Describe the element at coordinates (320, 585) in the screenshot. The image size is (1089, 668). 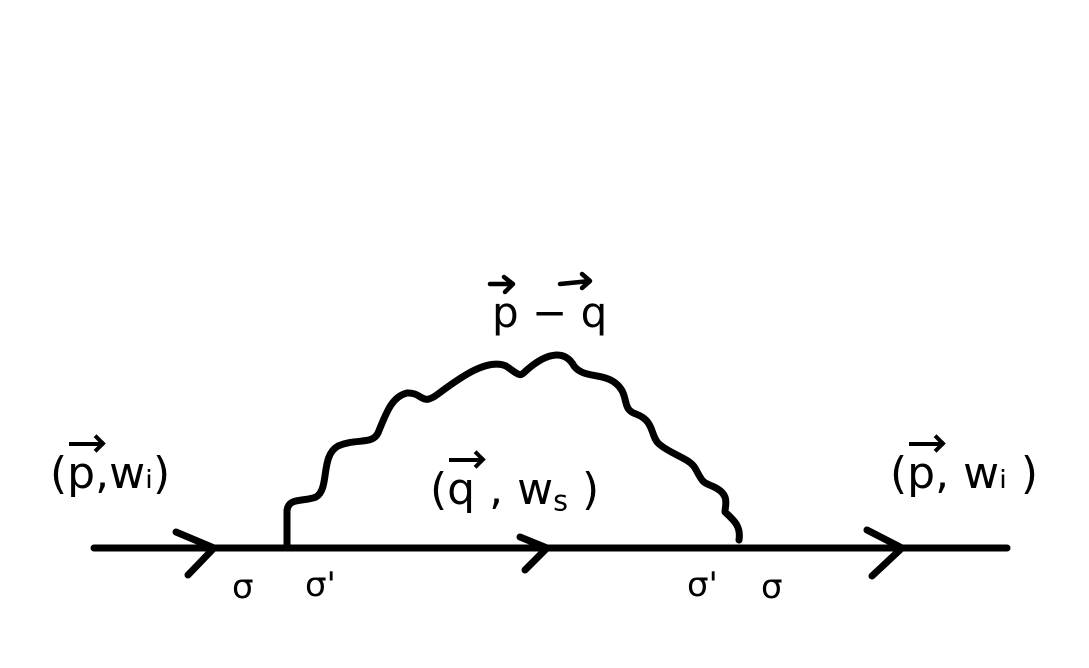
I see `left-inner-spin-label: σ'` at that location.